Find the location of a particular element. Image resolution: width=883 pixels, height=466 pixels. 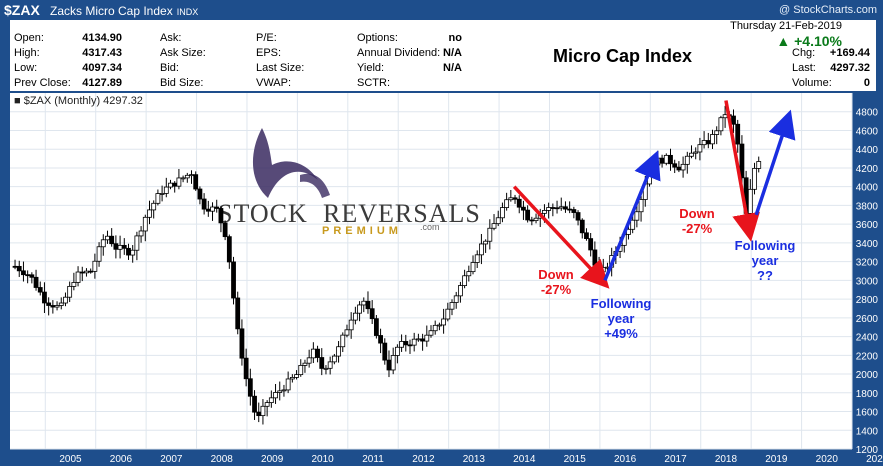

y-tick-label: 2000 is located at coordinates (867, 375).